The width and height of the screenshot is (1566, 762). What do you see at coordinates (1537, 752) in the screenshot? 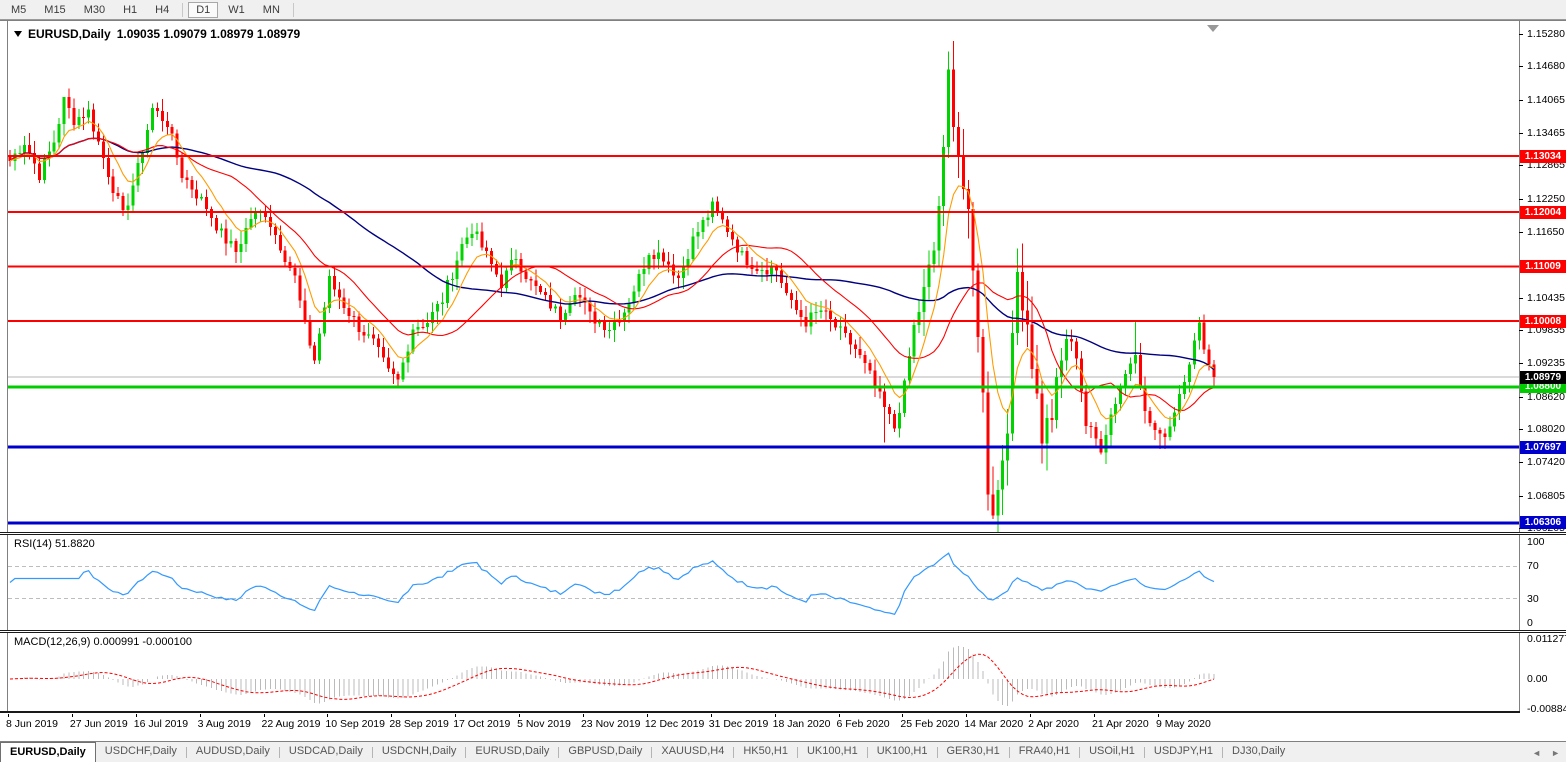
I see `tab-scroll-left-icon: ◄` at bounding box center [1537, 752].